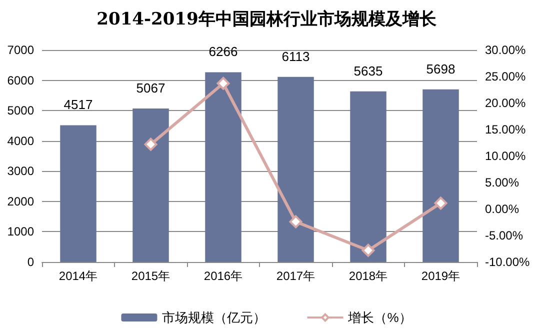 Image resolution: width=533 pixels, height=335 pixels. Describe the element at coordinates (502, 209) in the screenshot. I see `y2-tick-label: 0.00%` at that location.